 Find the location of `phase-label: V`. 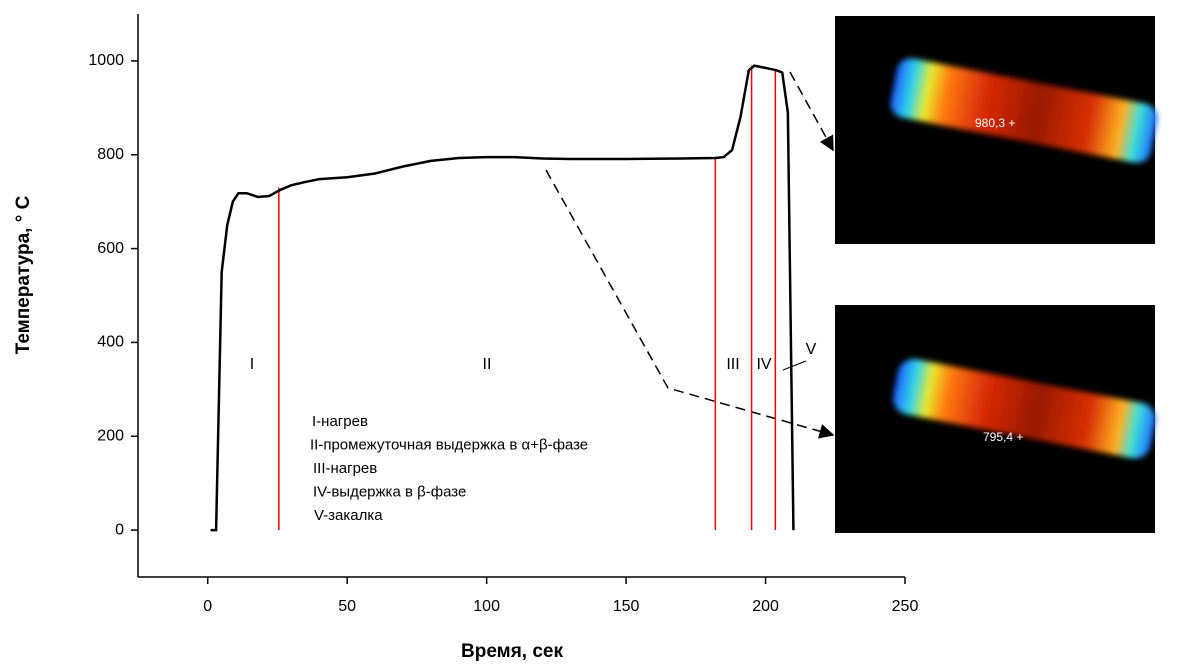

phase-label: V is located at coordinates (811, 349).